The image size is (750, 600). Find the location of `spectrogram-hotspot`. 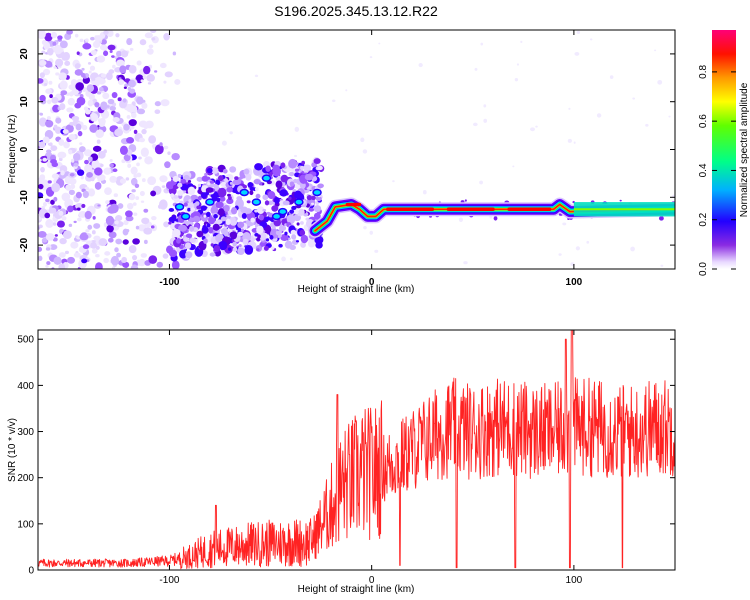

spectrogram-hotspot is located at coordinates (210, 202).